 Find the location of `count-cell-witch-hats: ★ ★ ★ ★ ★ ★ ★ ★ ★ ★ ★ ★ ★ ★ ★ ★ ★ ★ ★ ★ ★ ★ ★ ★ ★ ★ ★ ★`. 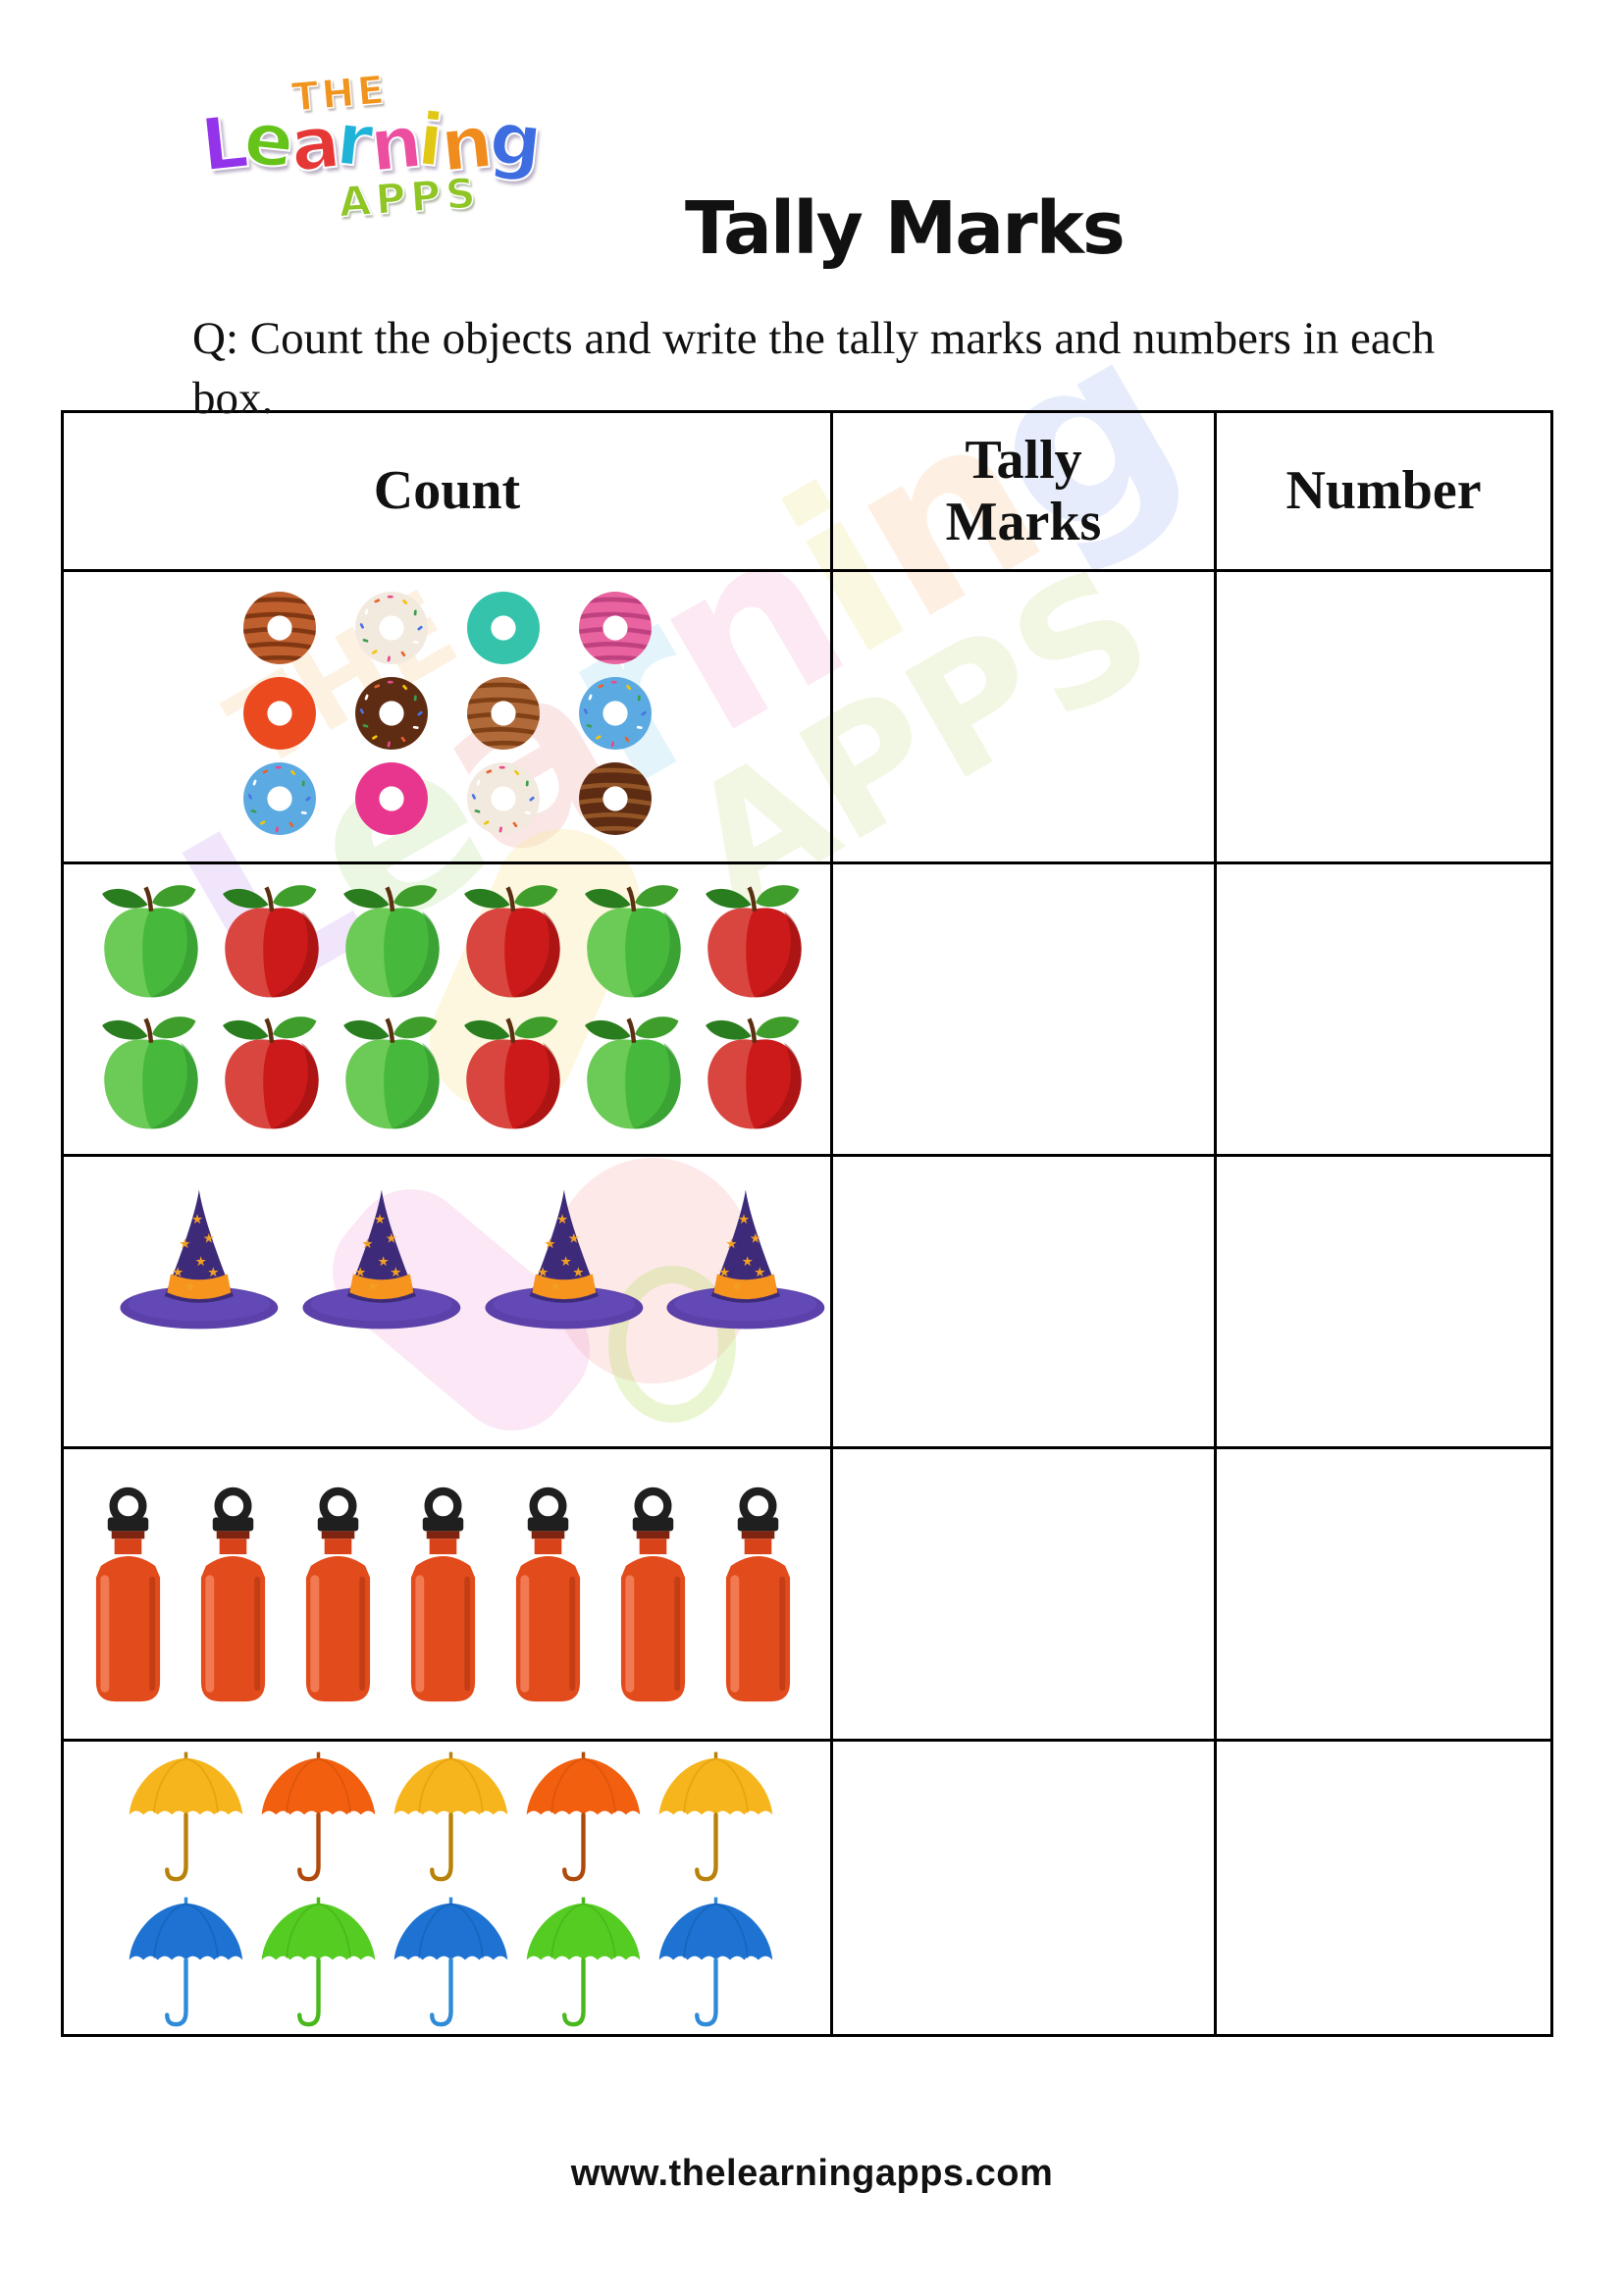

count-cell-witch-hats: ★ ★ ★ ★ ★ ★ ★ ★ ★ ★ ★ ★ ★ ★ ★ ★ ★ ★ ★ ★ ★ ★ ★ ★ ★ ★ ★ ★ is located at coordinates (448, 1303).